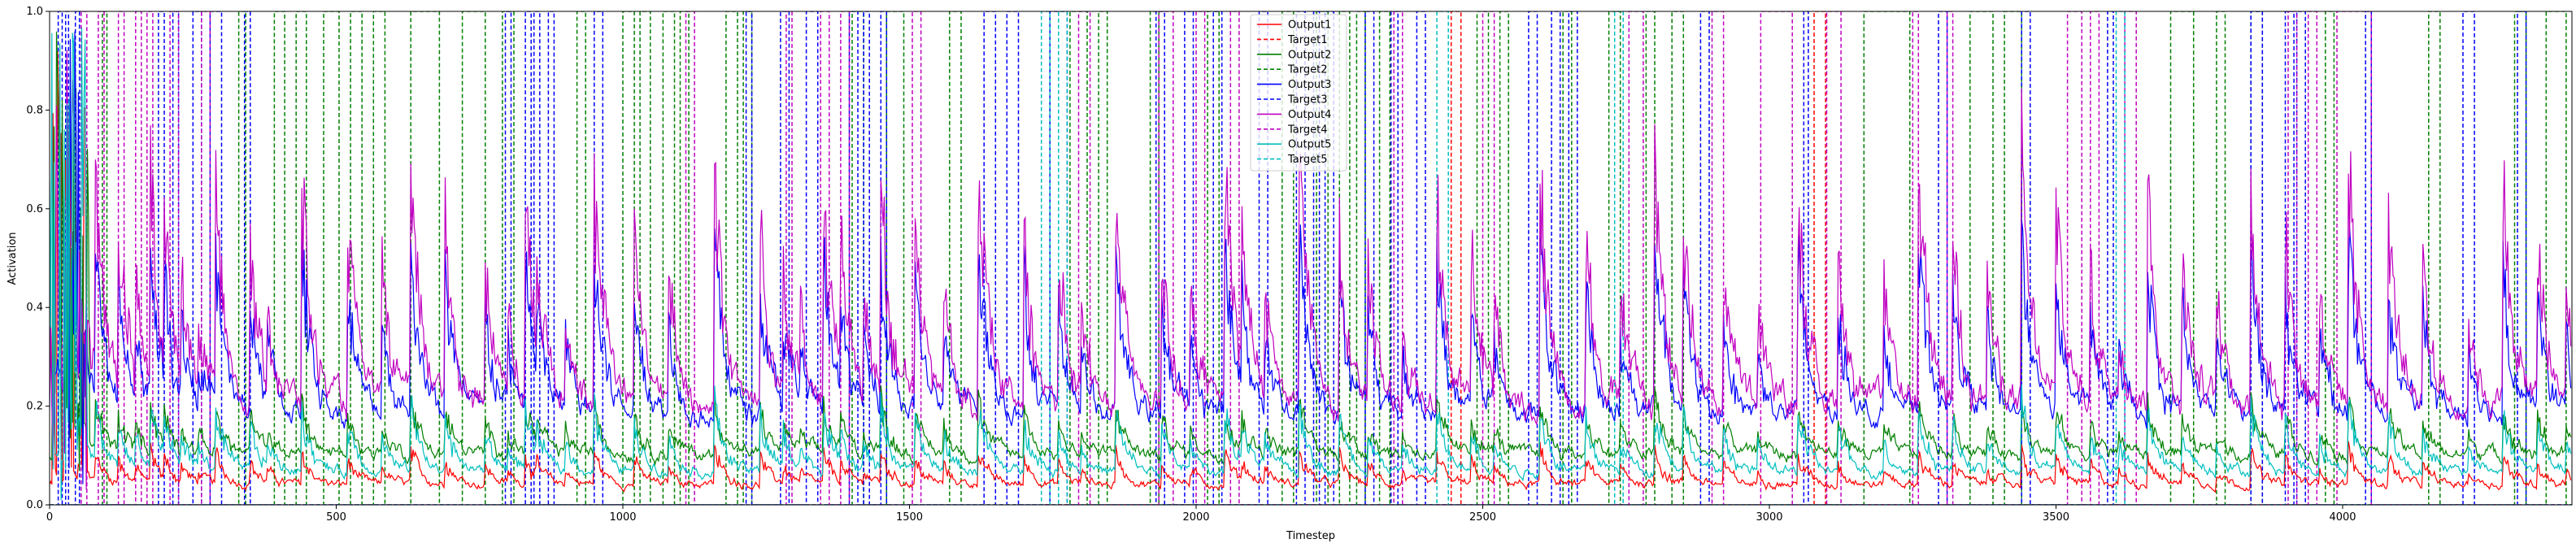  I want to click on legend-label: Output1, so click(1309, 26).